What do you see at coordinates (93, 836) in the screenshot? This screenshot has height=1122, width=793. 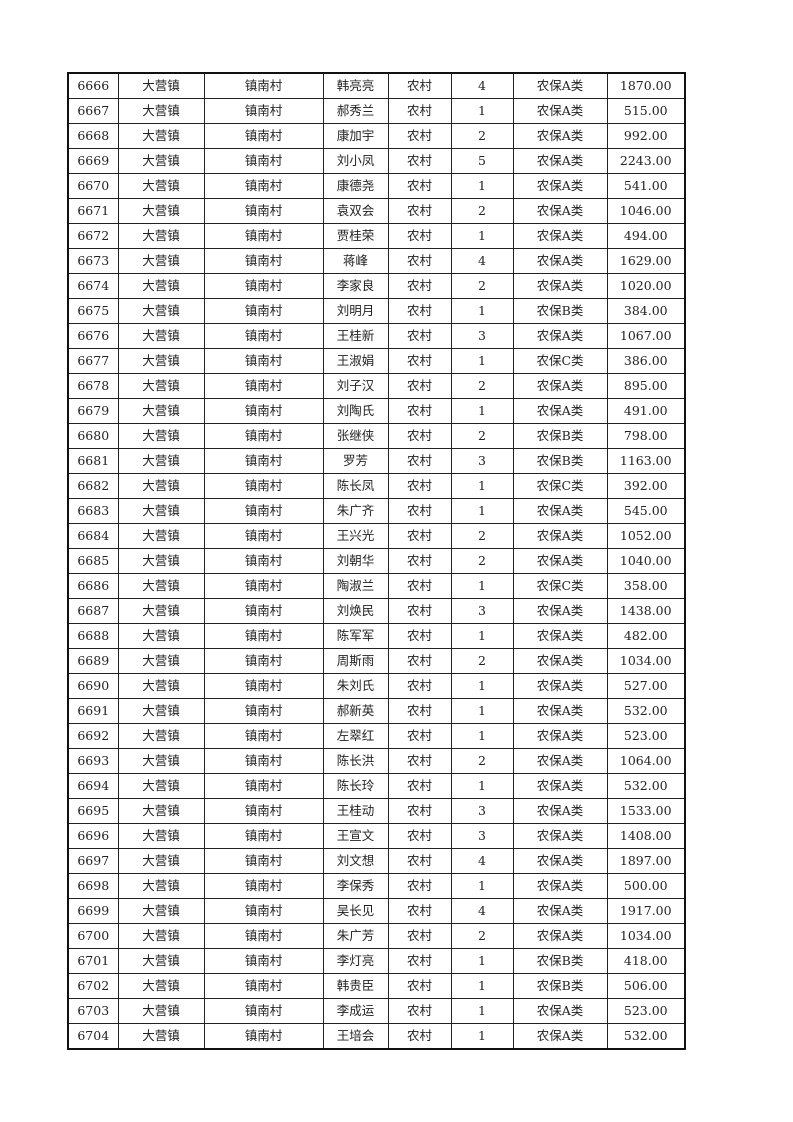 I see `row-number-cell: 6696` at bounding box center [93, 836].